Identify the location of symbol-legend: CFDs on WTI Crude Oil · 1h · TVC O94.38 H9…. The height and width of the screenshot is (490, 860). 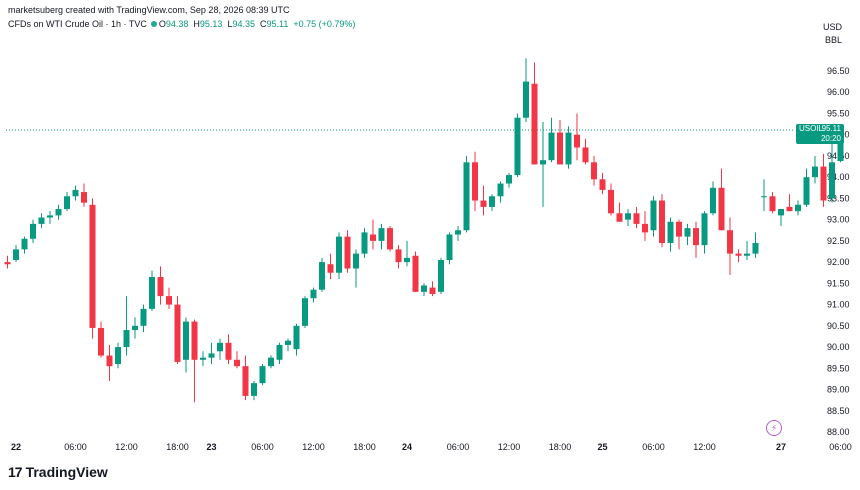
(181, 24).